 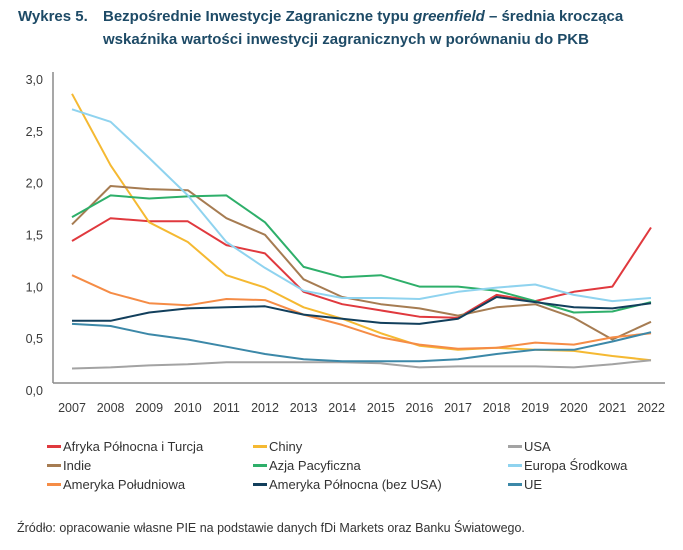 What do you see at coordinates (34, 184) in the screenshot?
I see `y-tick-label: 2,0` at bounding box center [34, 184].